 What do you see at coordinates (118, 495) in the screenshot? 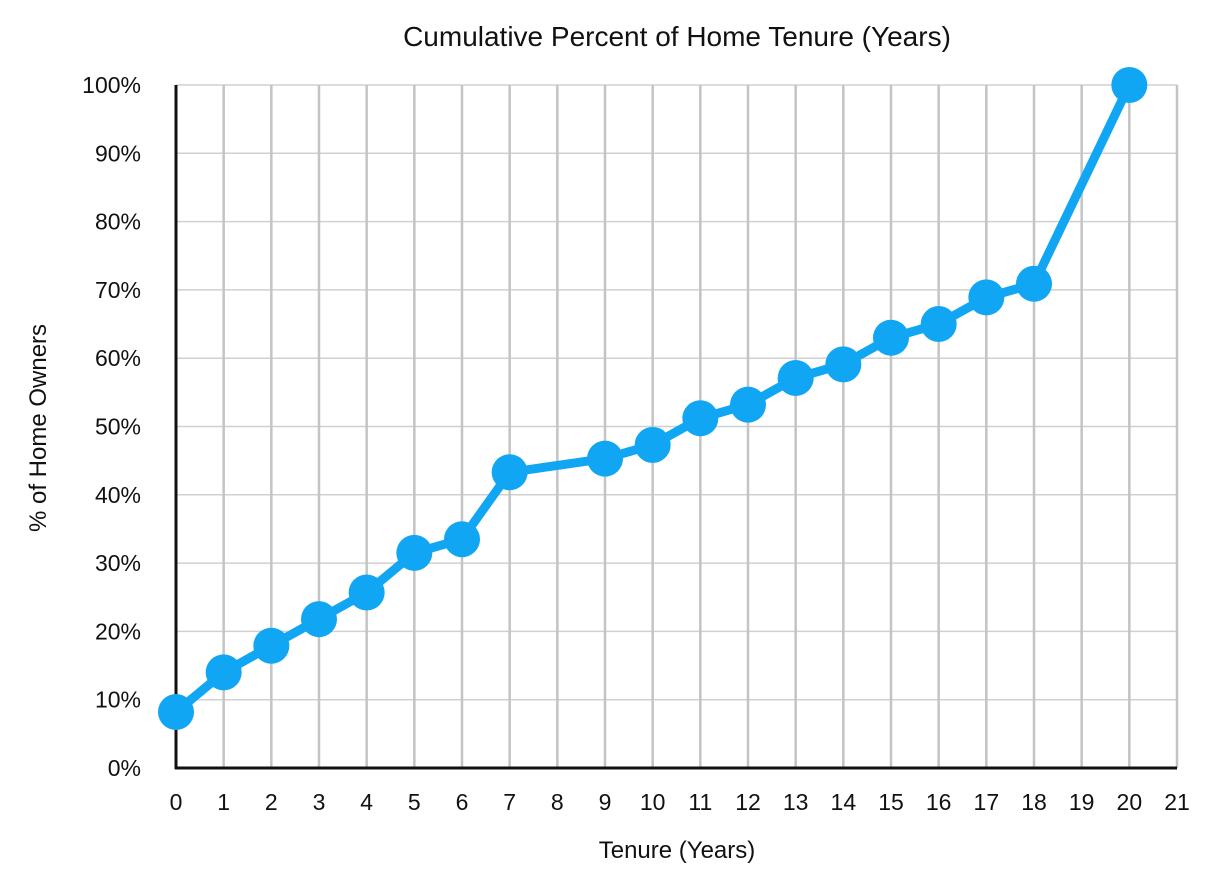
I see `y-tick-label: 40%` at bounding box center [118, 495].